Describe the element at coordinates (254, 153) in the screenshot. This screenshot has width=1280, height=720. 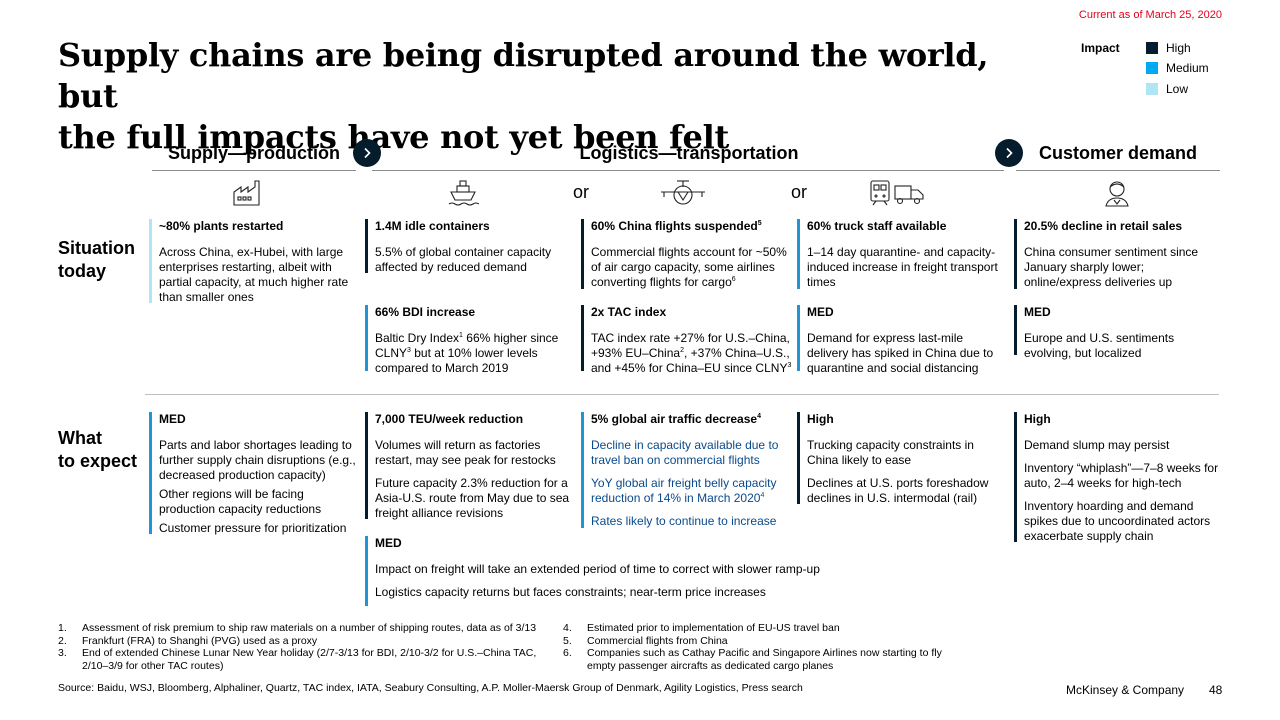
I see `column-header-supply: Supply—production` at that location.